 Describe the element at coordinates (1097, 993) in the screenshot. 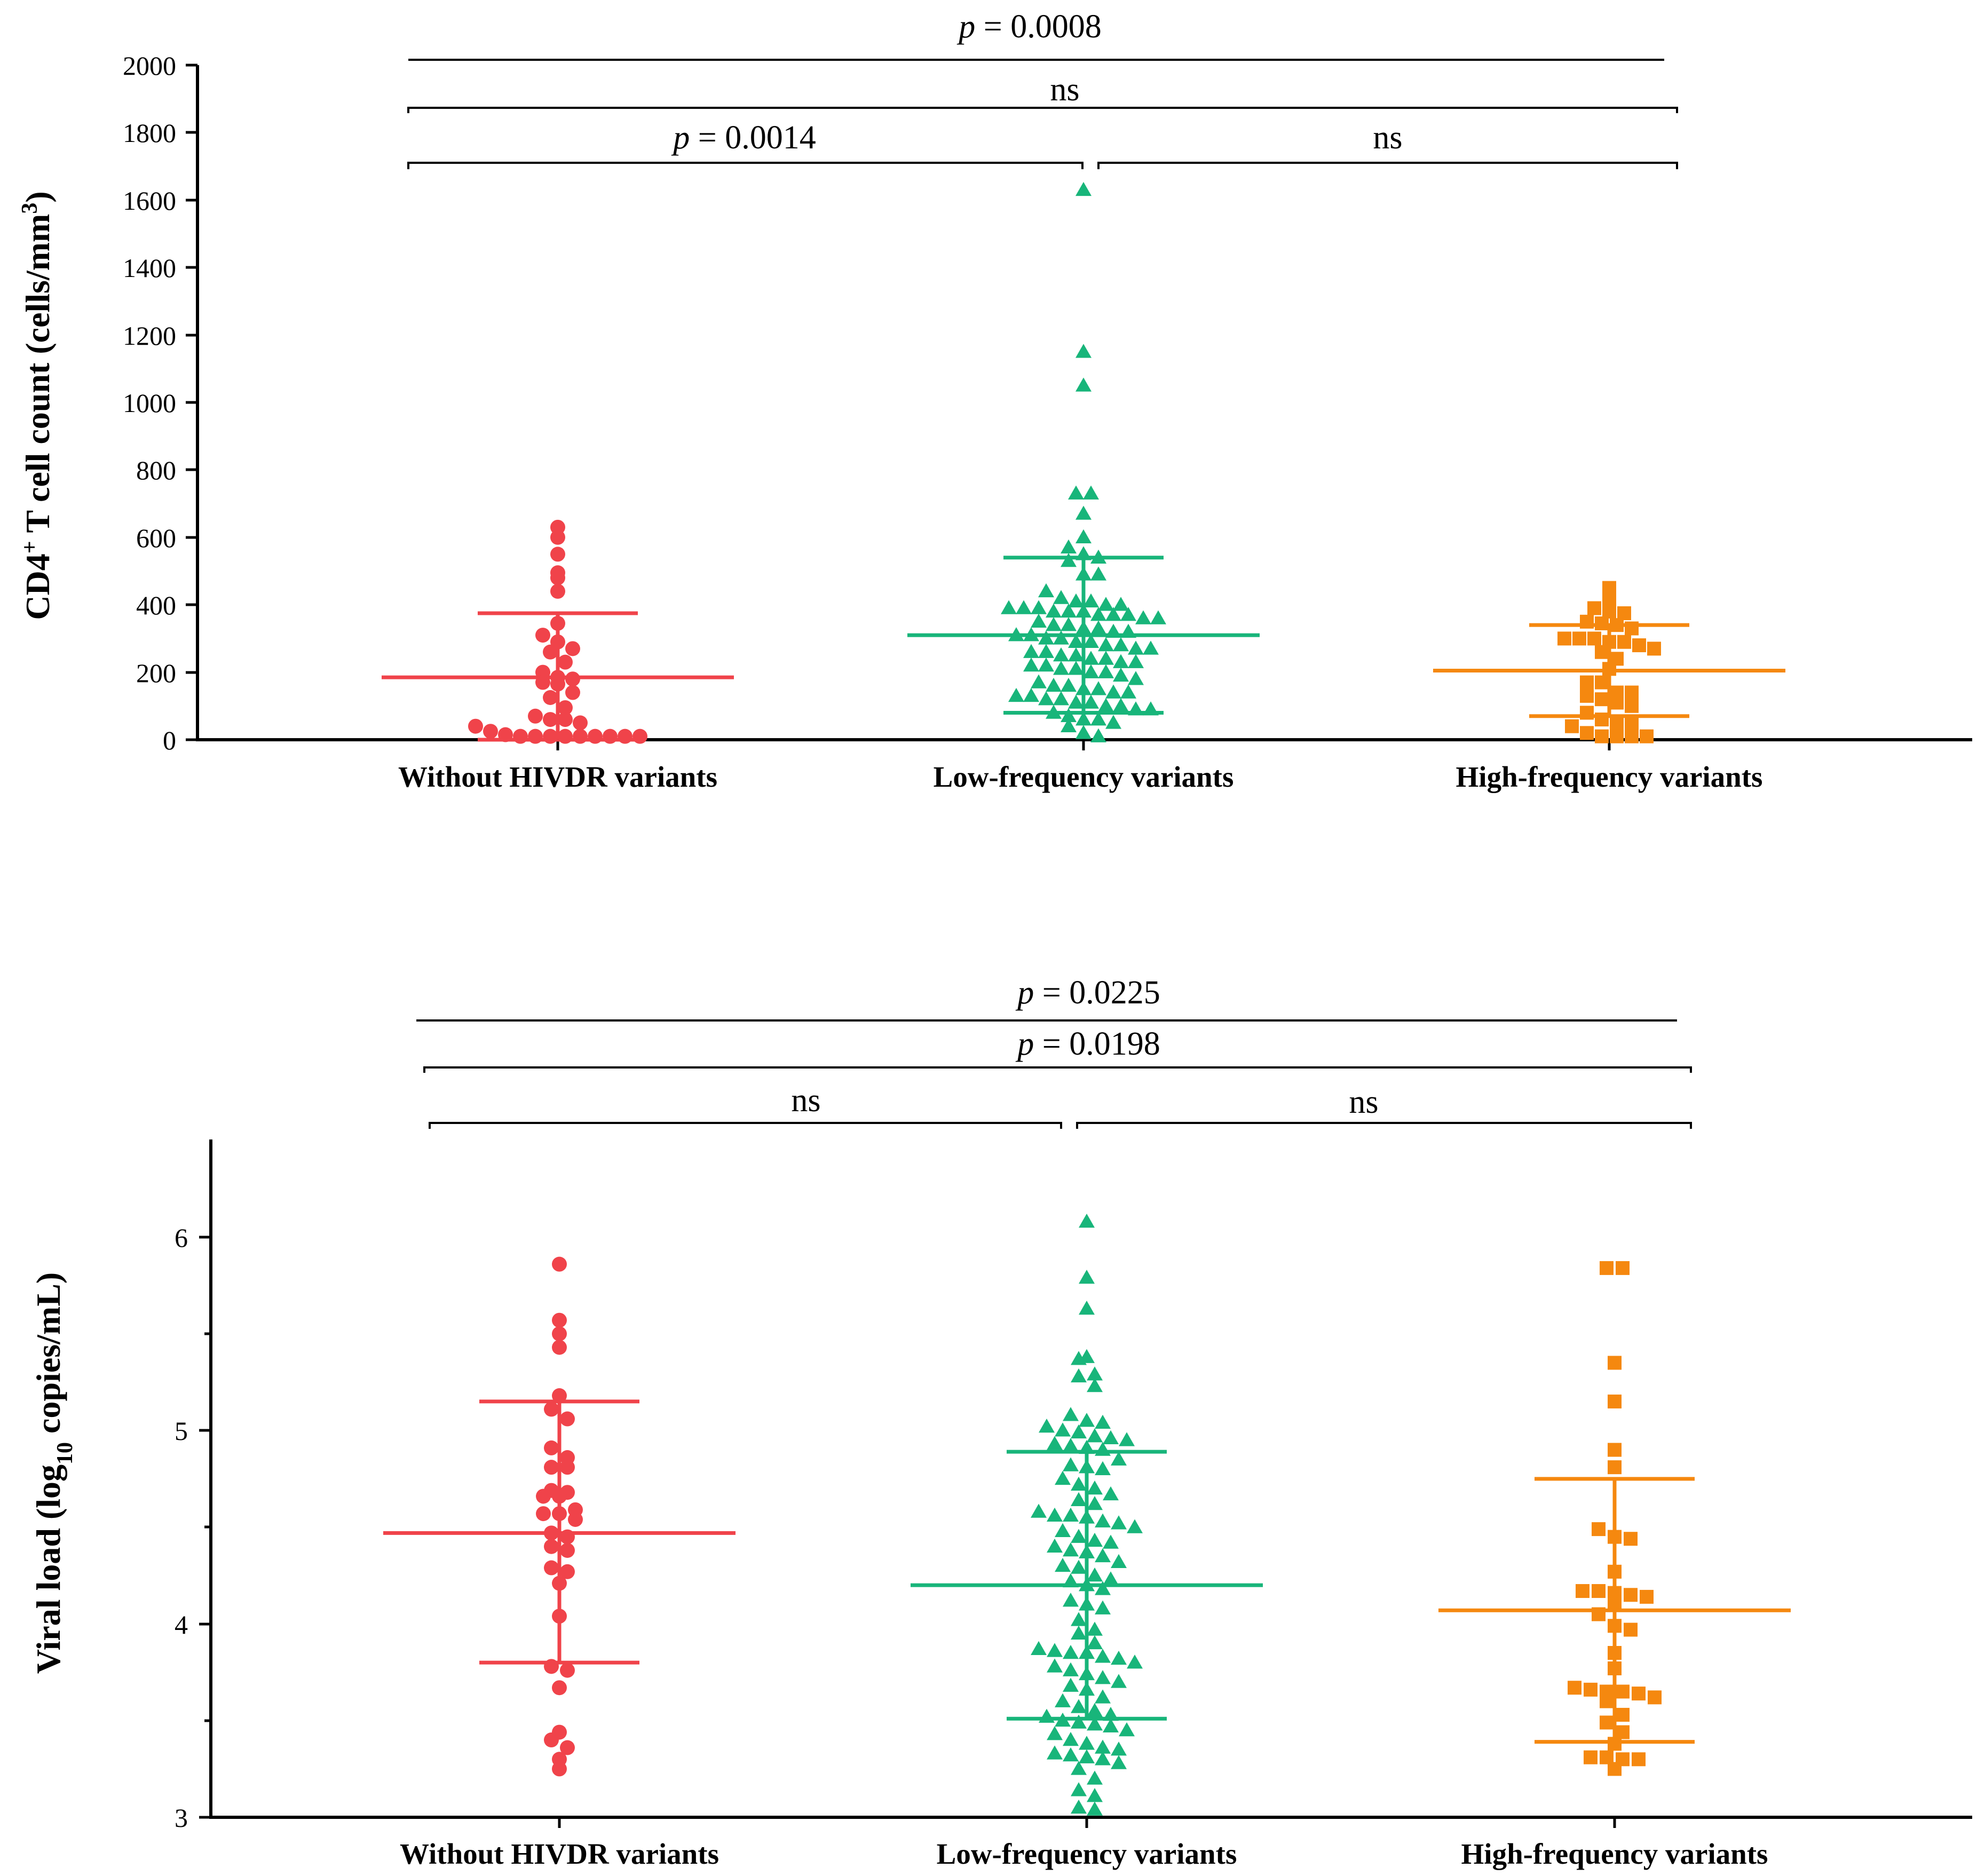

I see `viral-load-bracket-label-text: = 0.0225` at that location.